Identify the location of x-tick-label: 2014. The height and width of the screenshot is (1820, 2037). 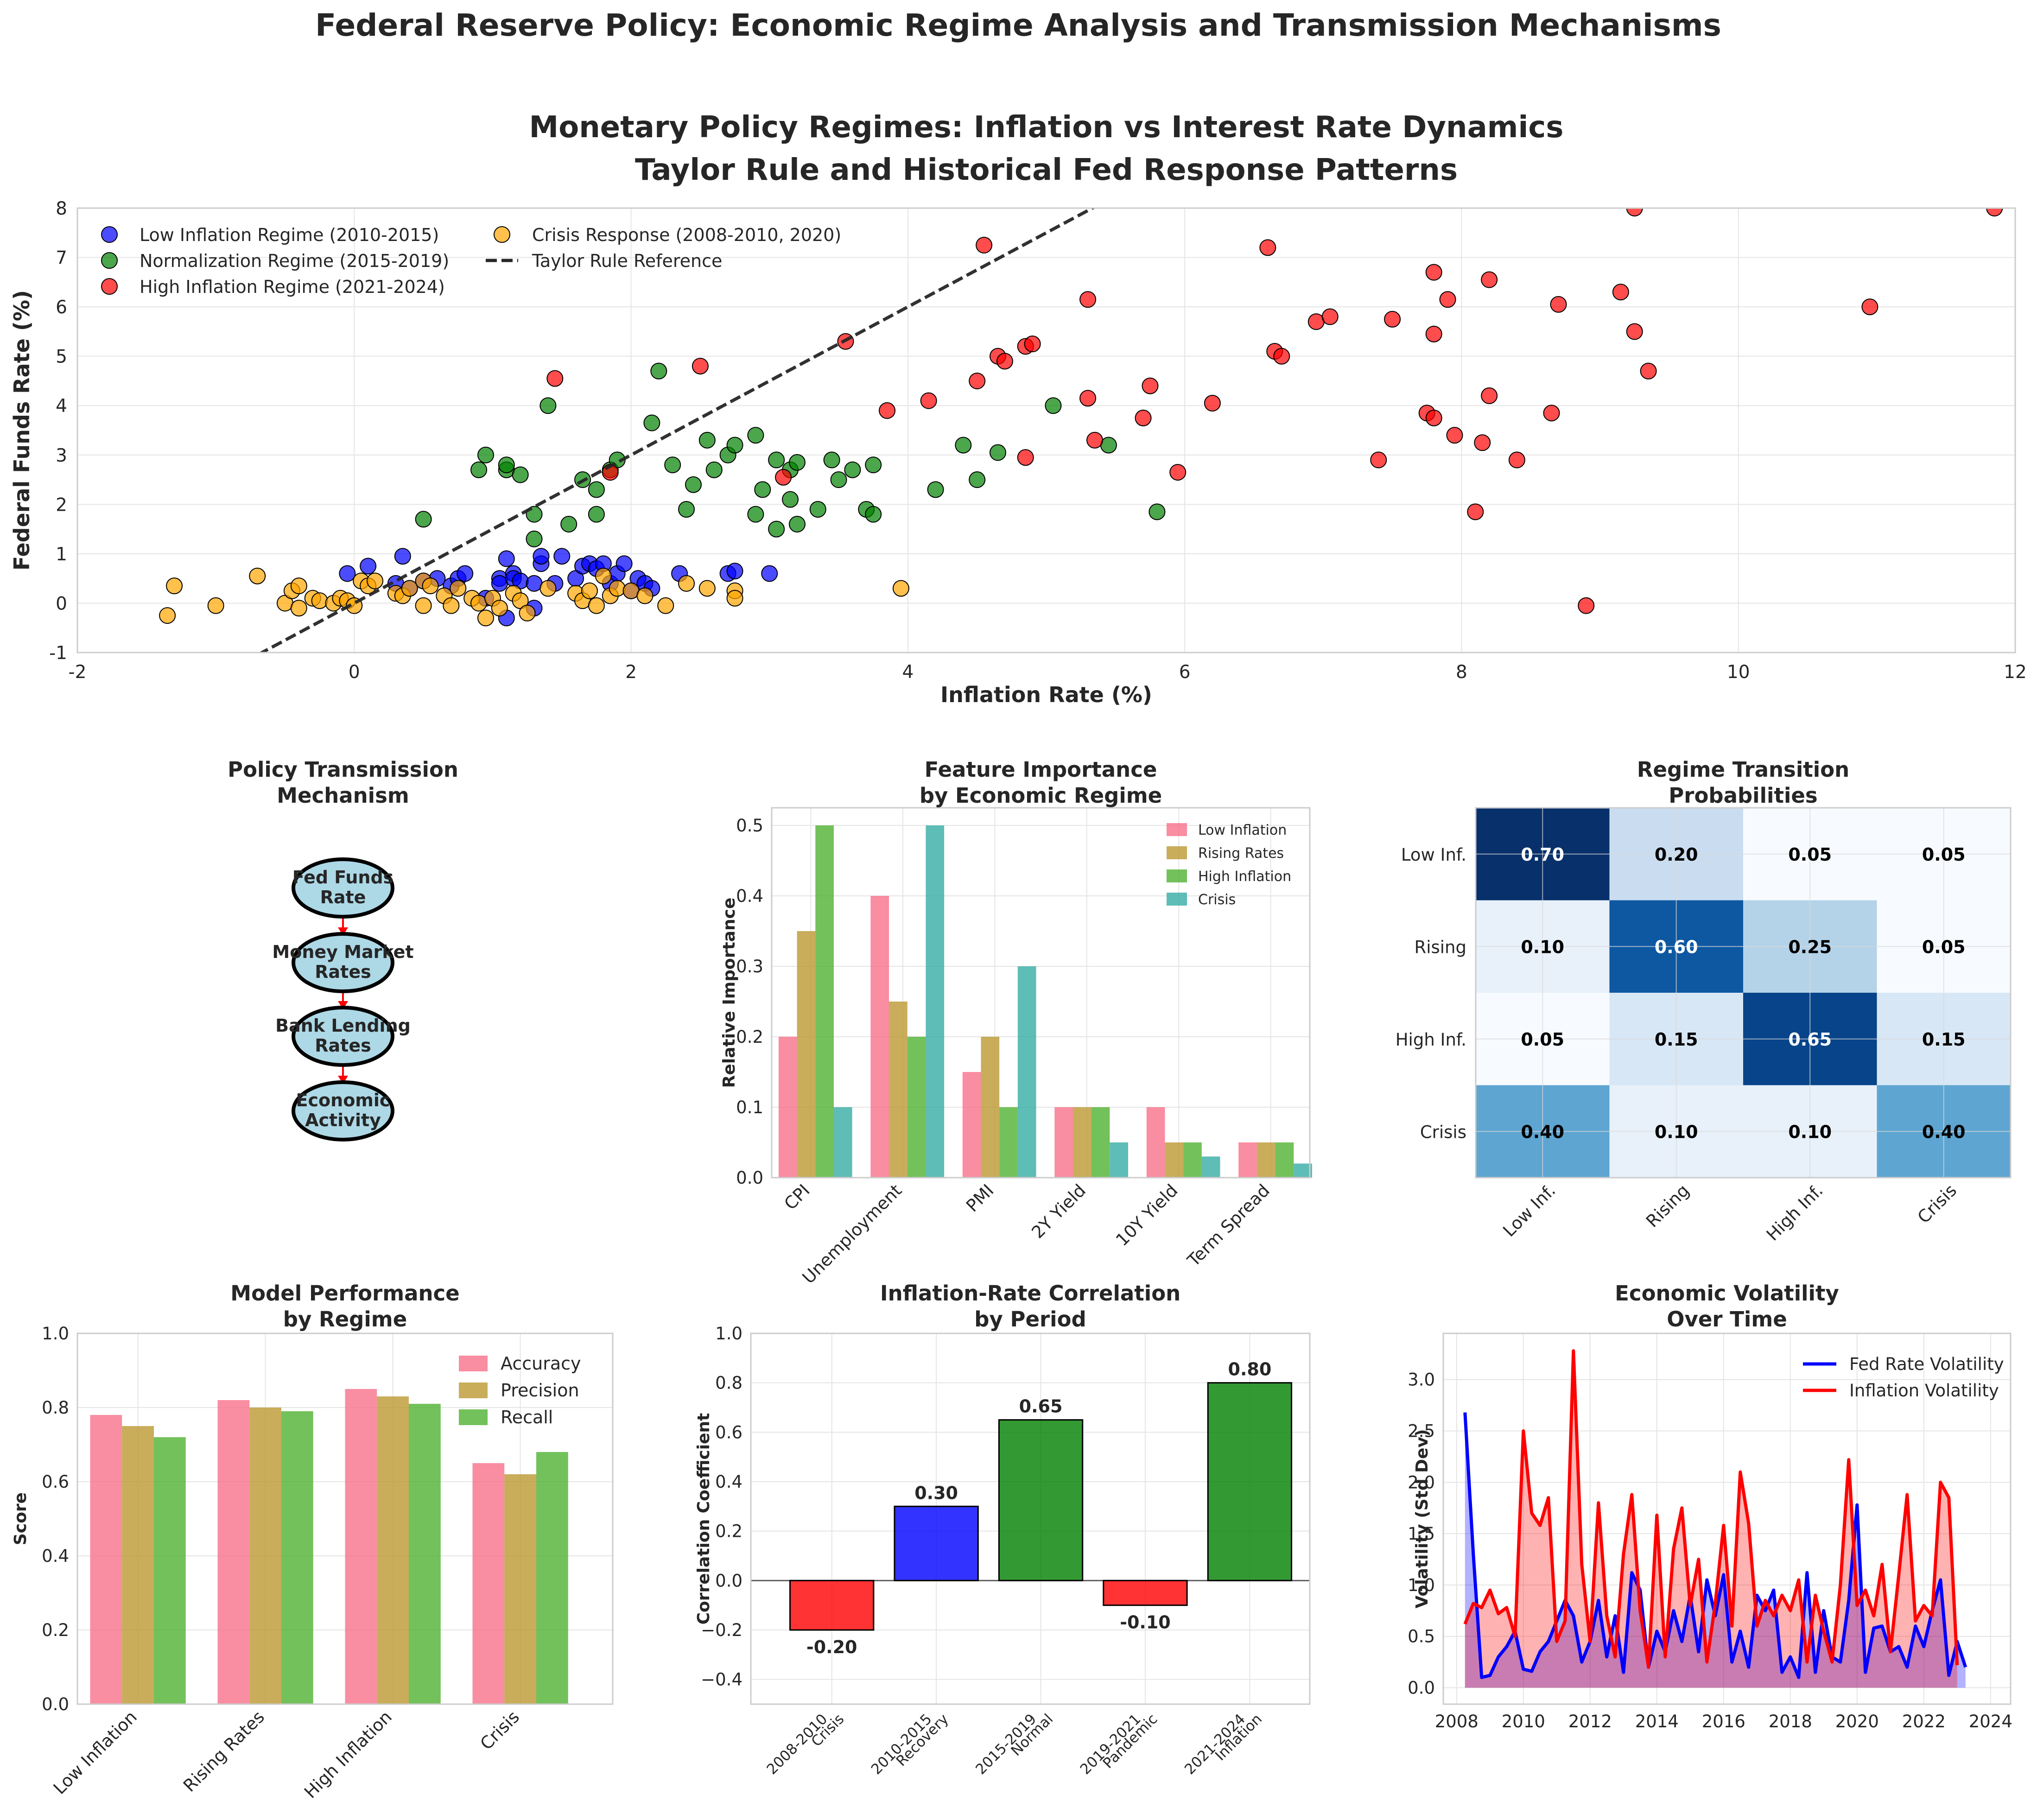
(1657, 1721).